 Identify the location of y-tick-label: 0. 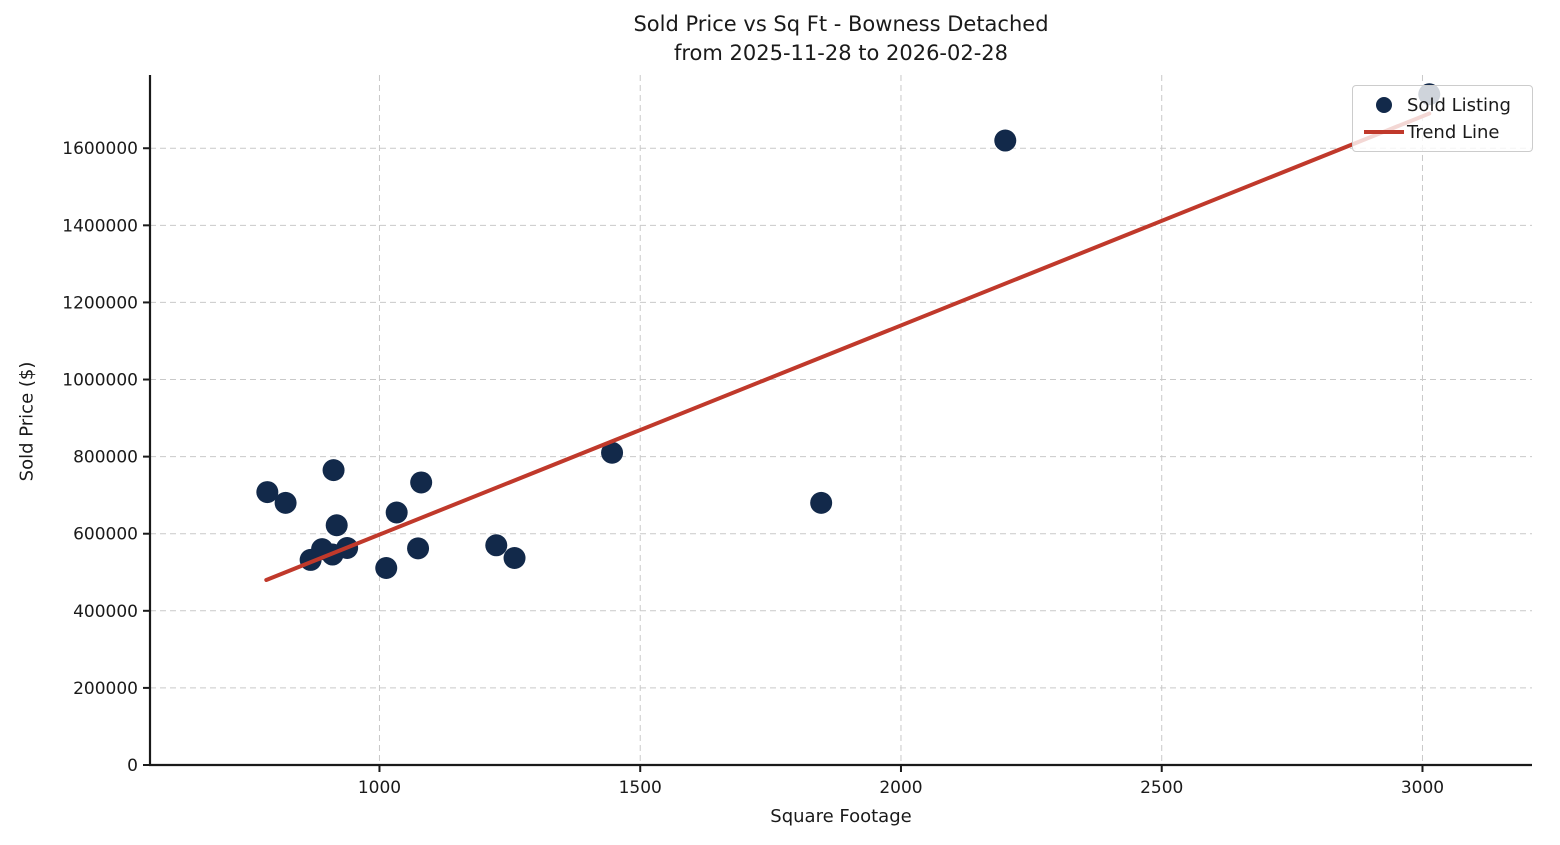
(132, 766).